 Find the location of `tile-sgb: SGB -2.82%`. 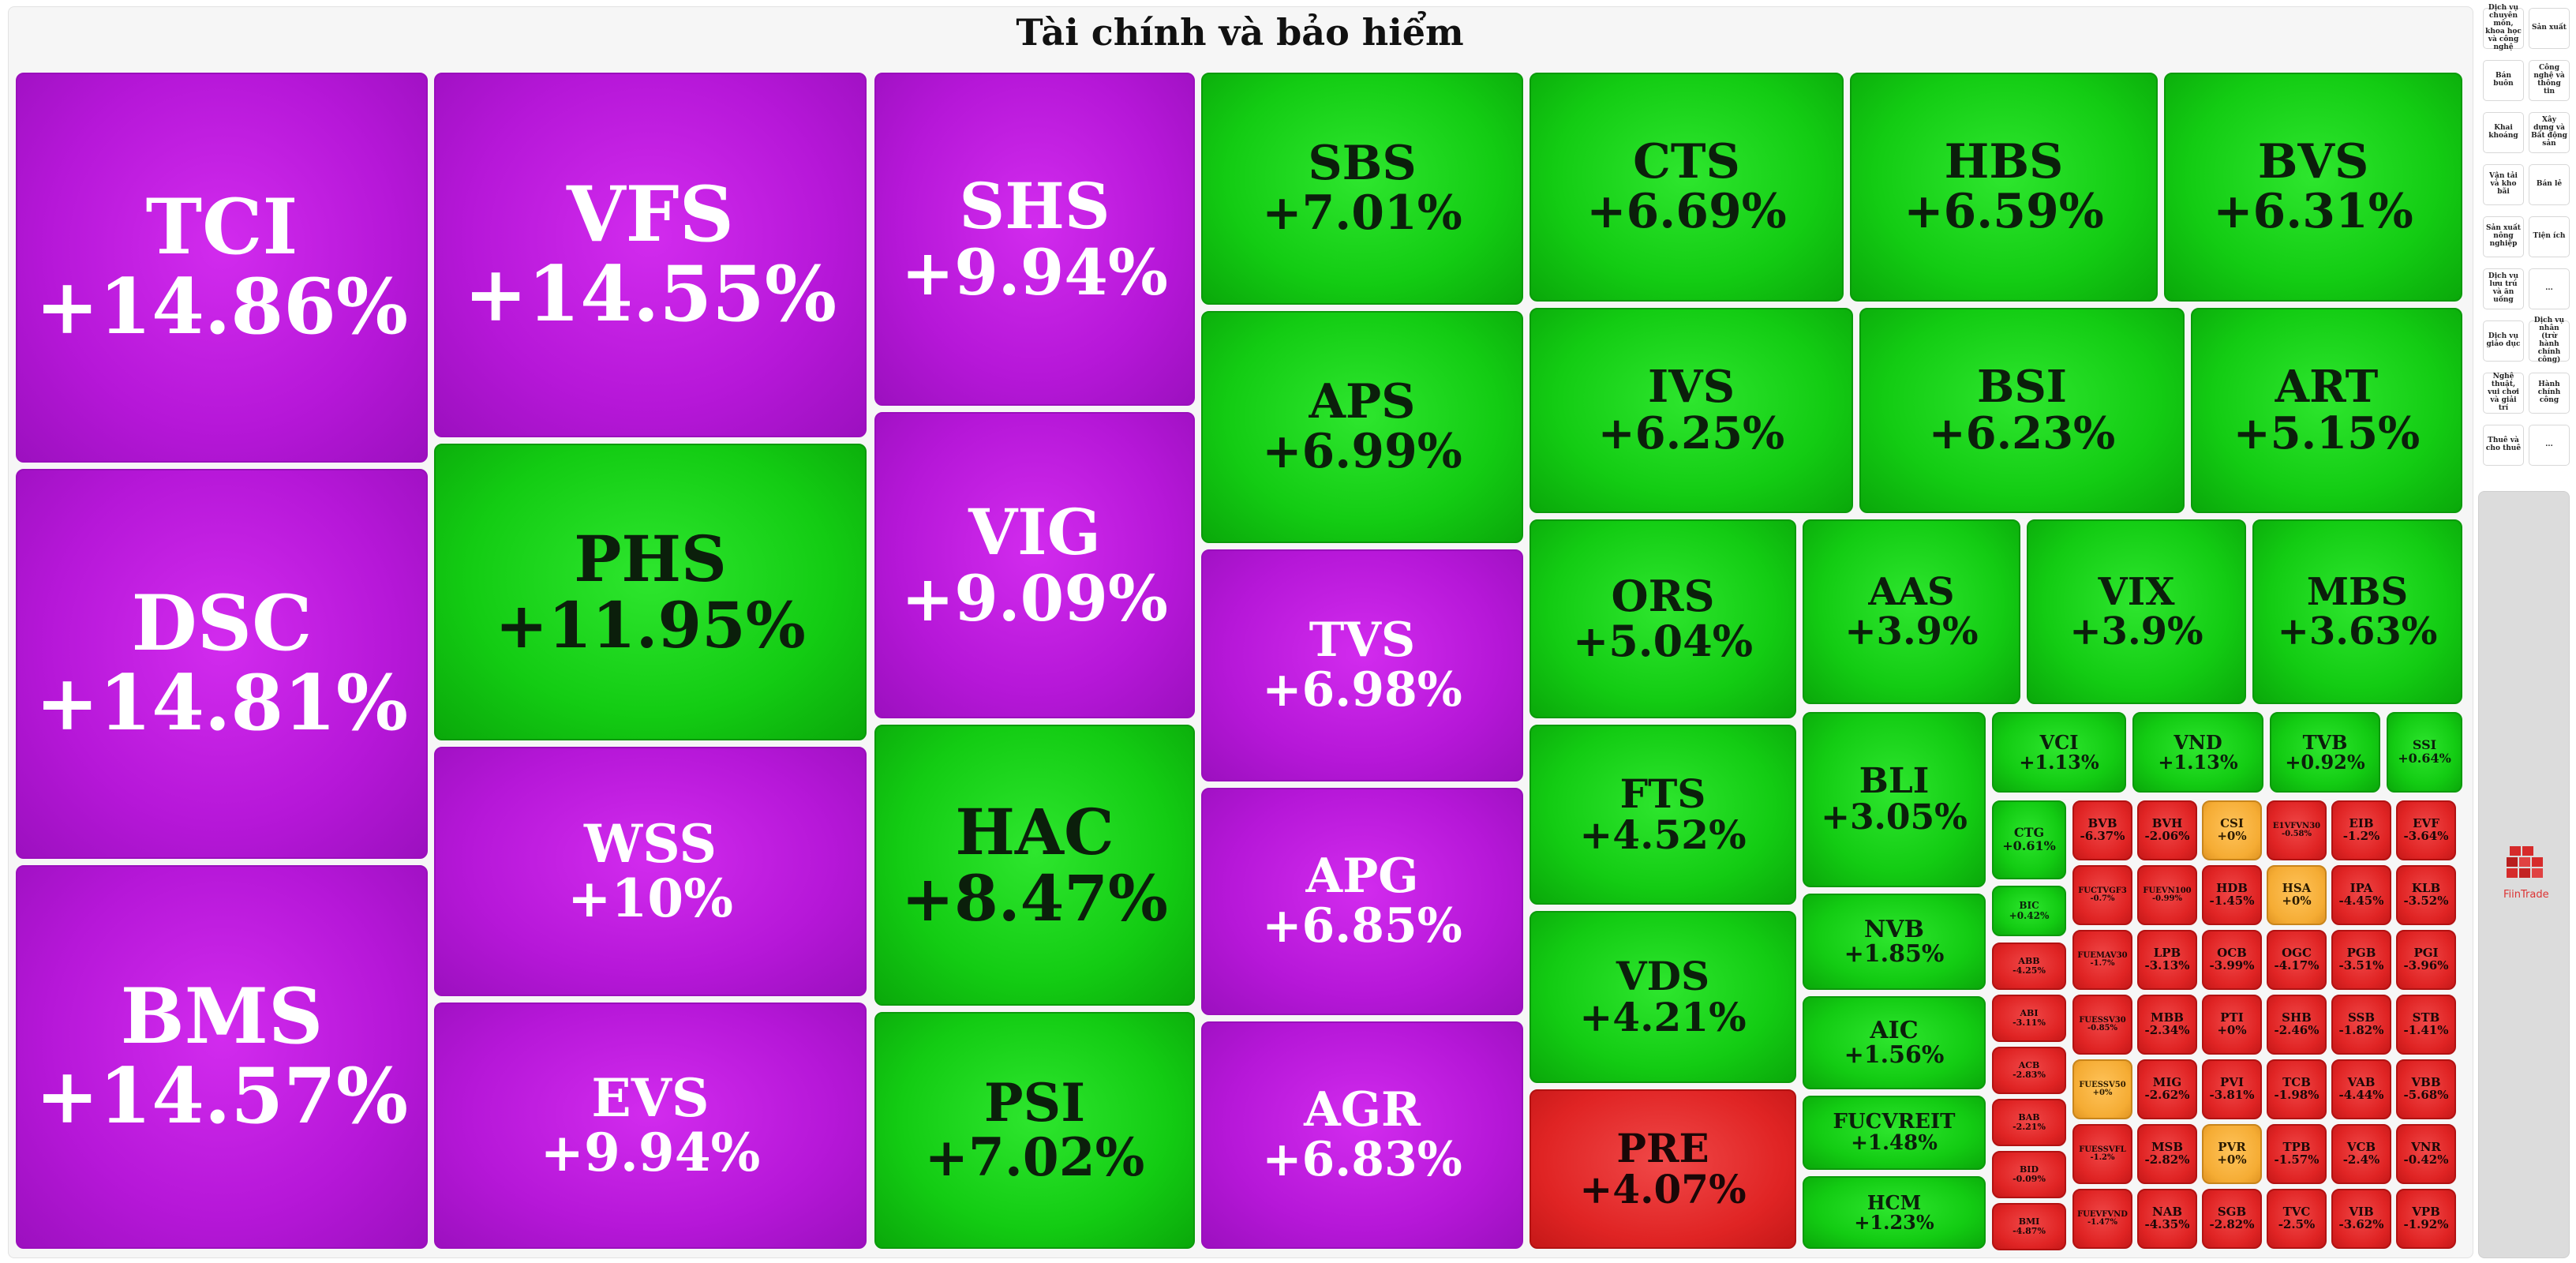

tile-sgb: SGB -2.82% is located at coordinates (2232, 1219).